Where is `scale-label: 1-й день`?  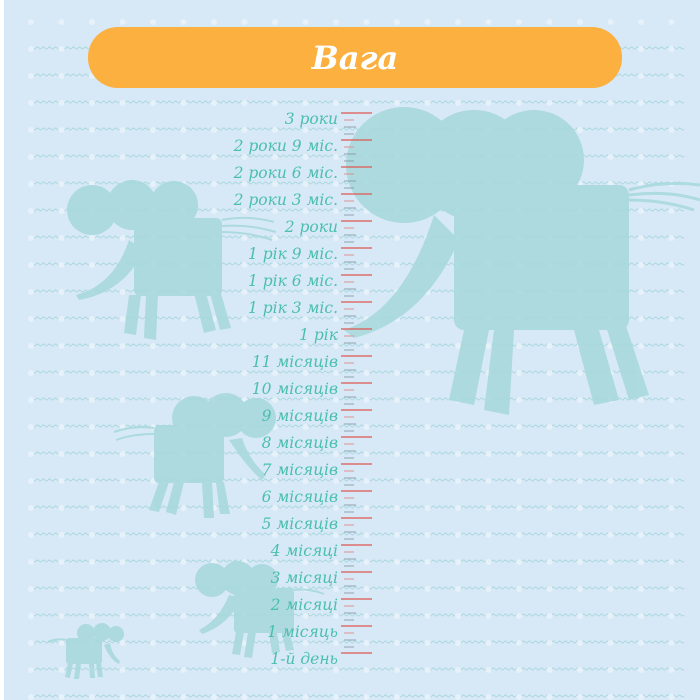
scale-label: 1-й день is located at coordinates (304, 659).